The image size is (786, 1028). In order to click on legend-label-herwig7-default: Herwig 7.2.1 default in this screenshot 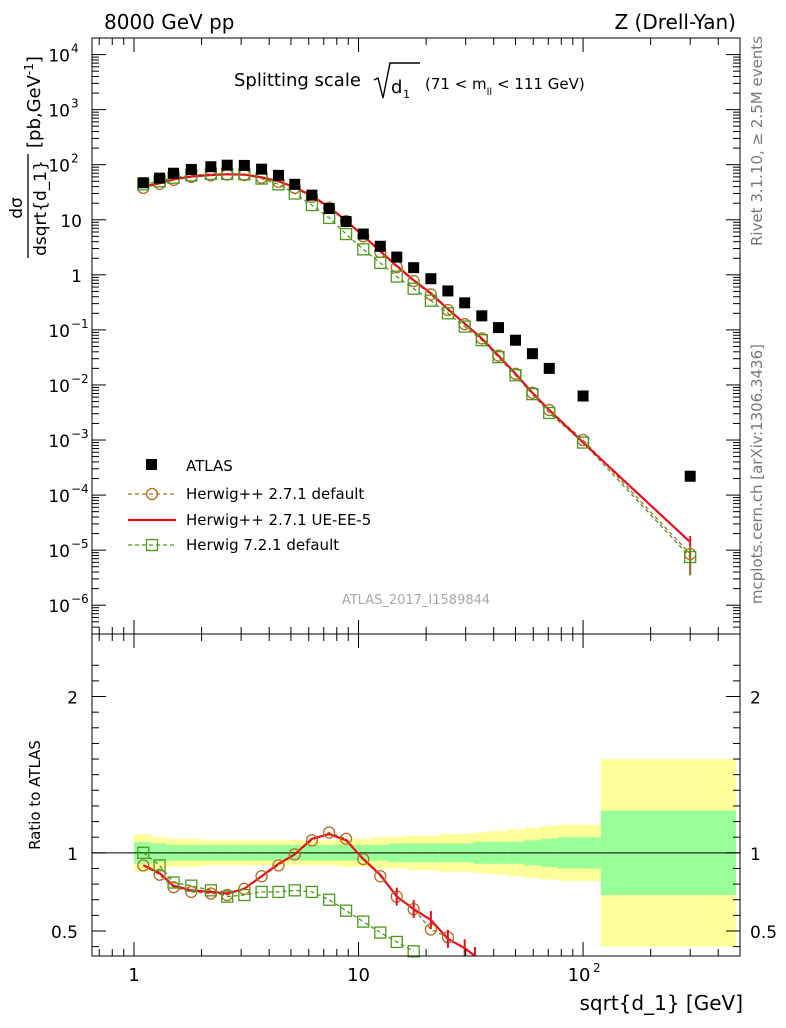, I will do `click(262, 545)`.